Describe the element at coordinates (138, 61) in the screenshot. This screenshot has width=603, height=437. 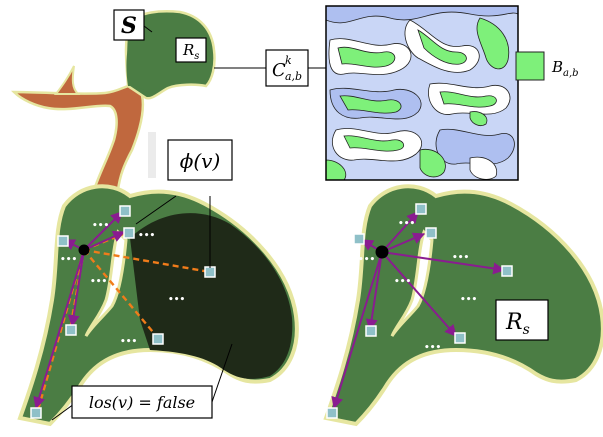
I see `green-hook` at that location.